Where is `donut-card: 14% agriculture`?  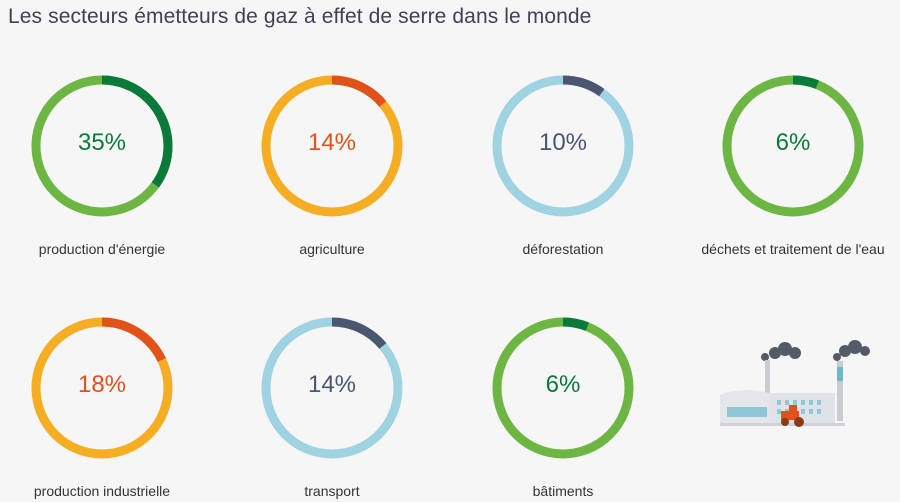 donut-card: 14% agriculture is located at coordinates (332, 165).